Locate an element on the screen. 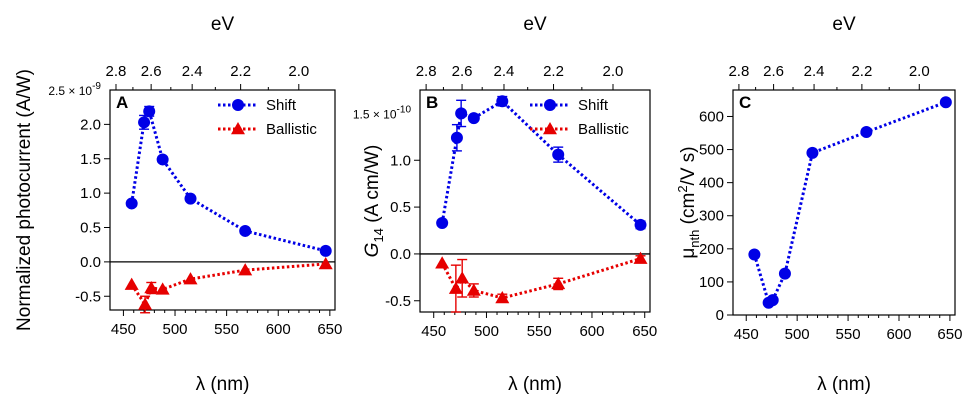  series-mobility is located at coordinates (850, 202).